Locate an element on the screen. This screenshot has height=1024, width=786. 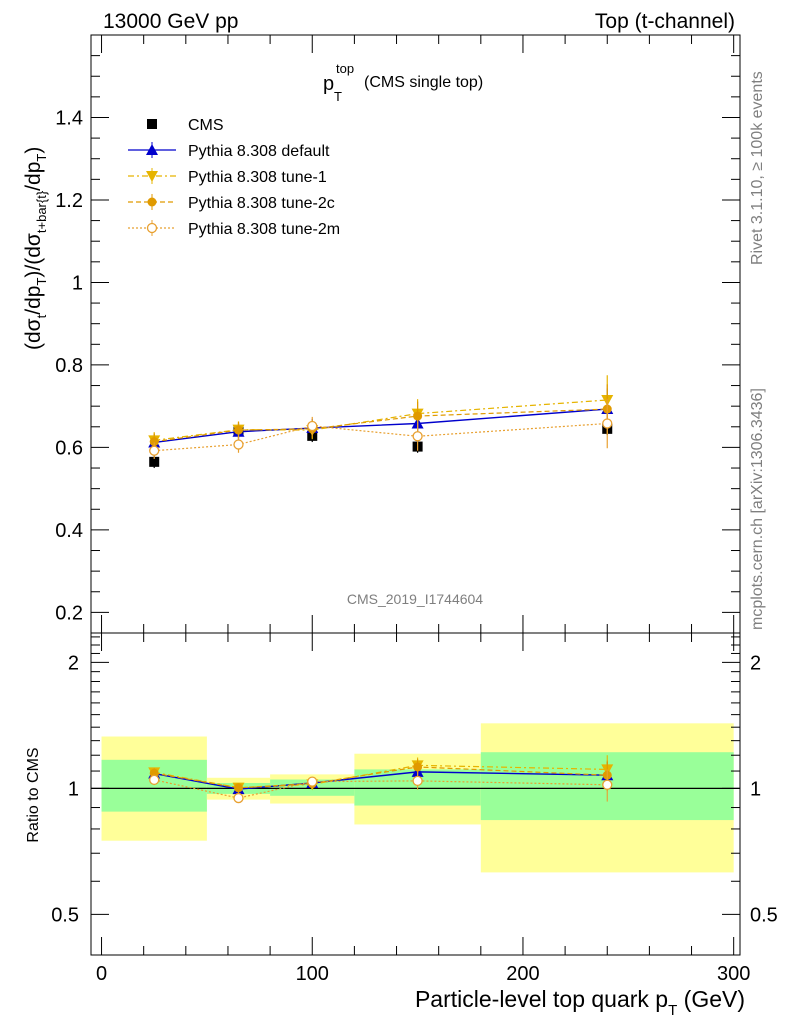
ratio-x-tick-label: 200 is located at coordinates (522, 974).